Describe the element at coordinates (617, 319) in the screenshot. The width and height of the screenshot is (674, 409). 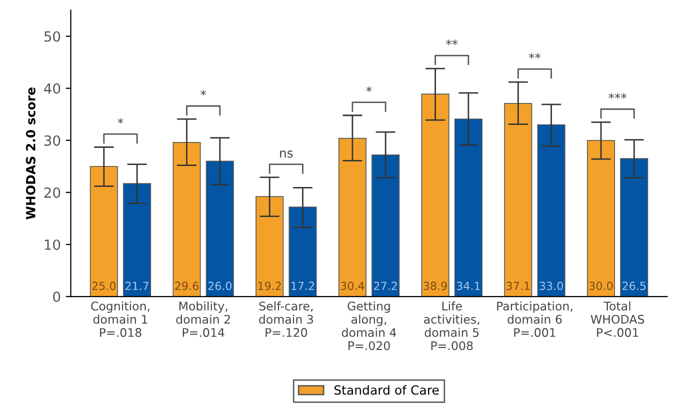
I see `x-tick-label: Total WHODAS P<.001` at that location.